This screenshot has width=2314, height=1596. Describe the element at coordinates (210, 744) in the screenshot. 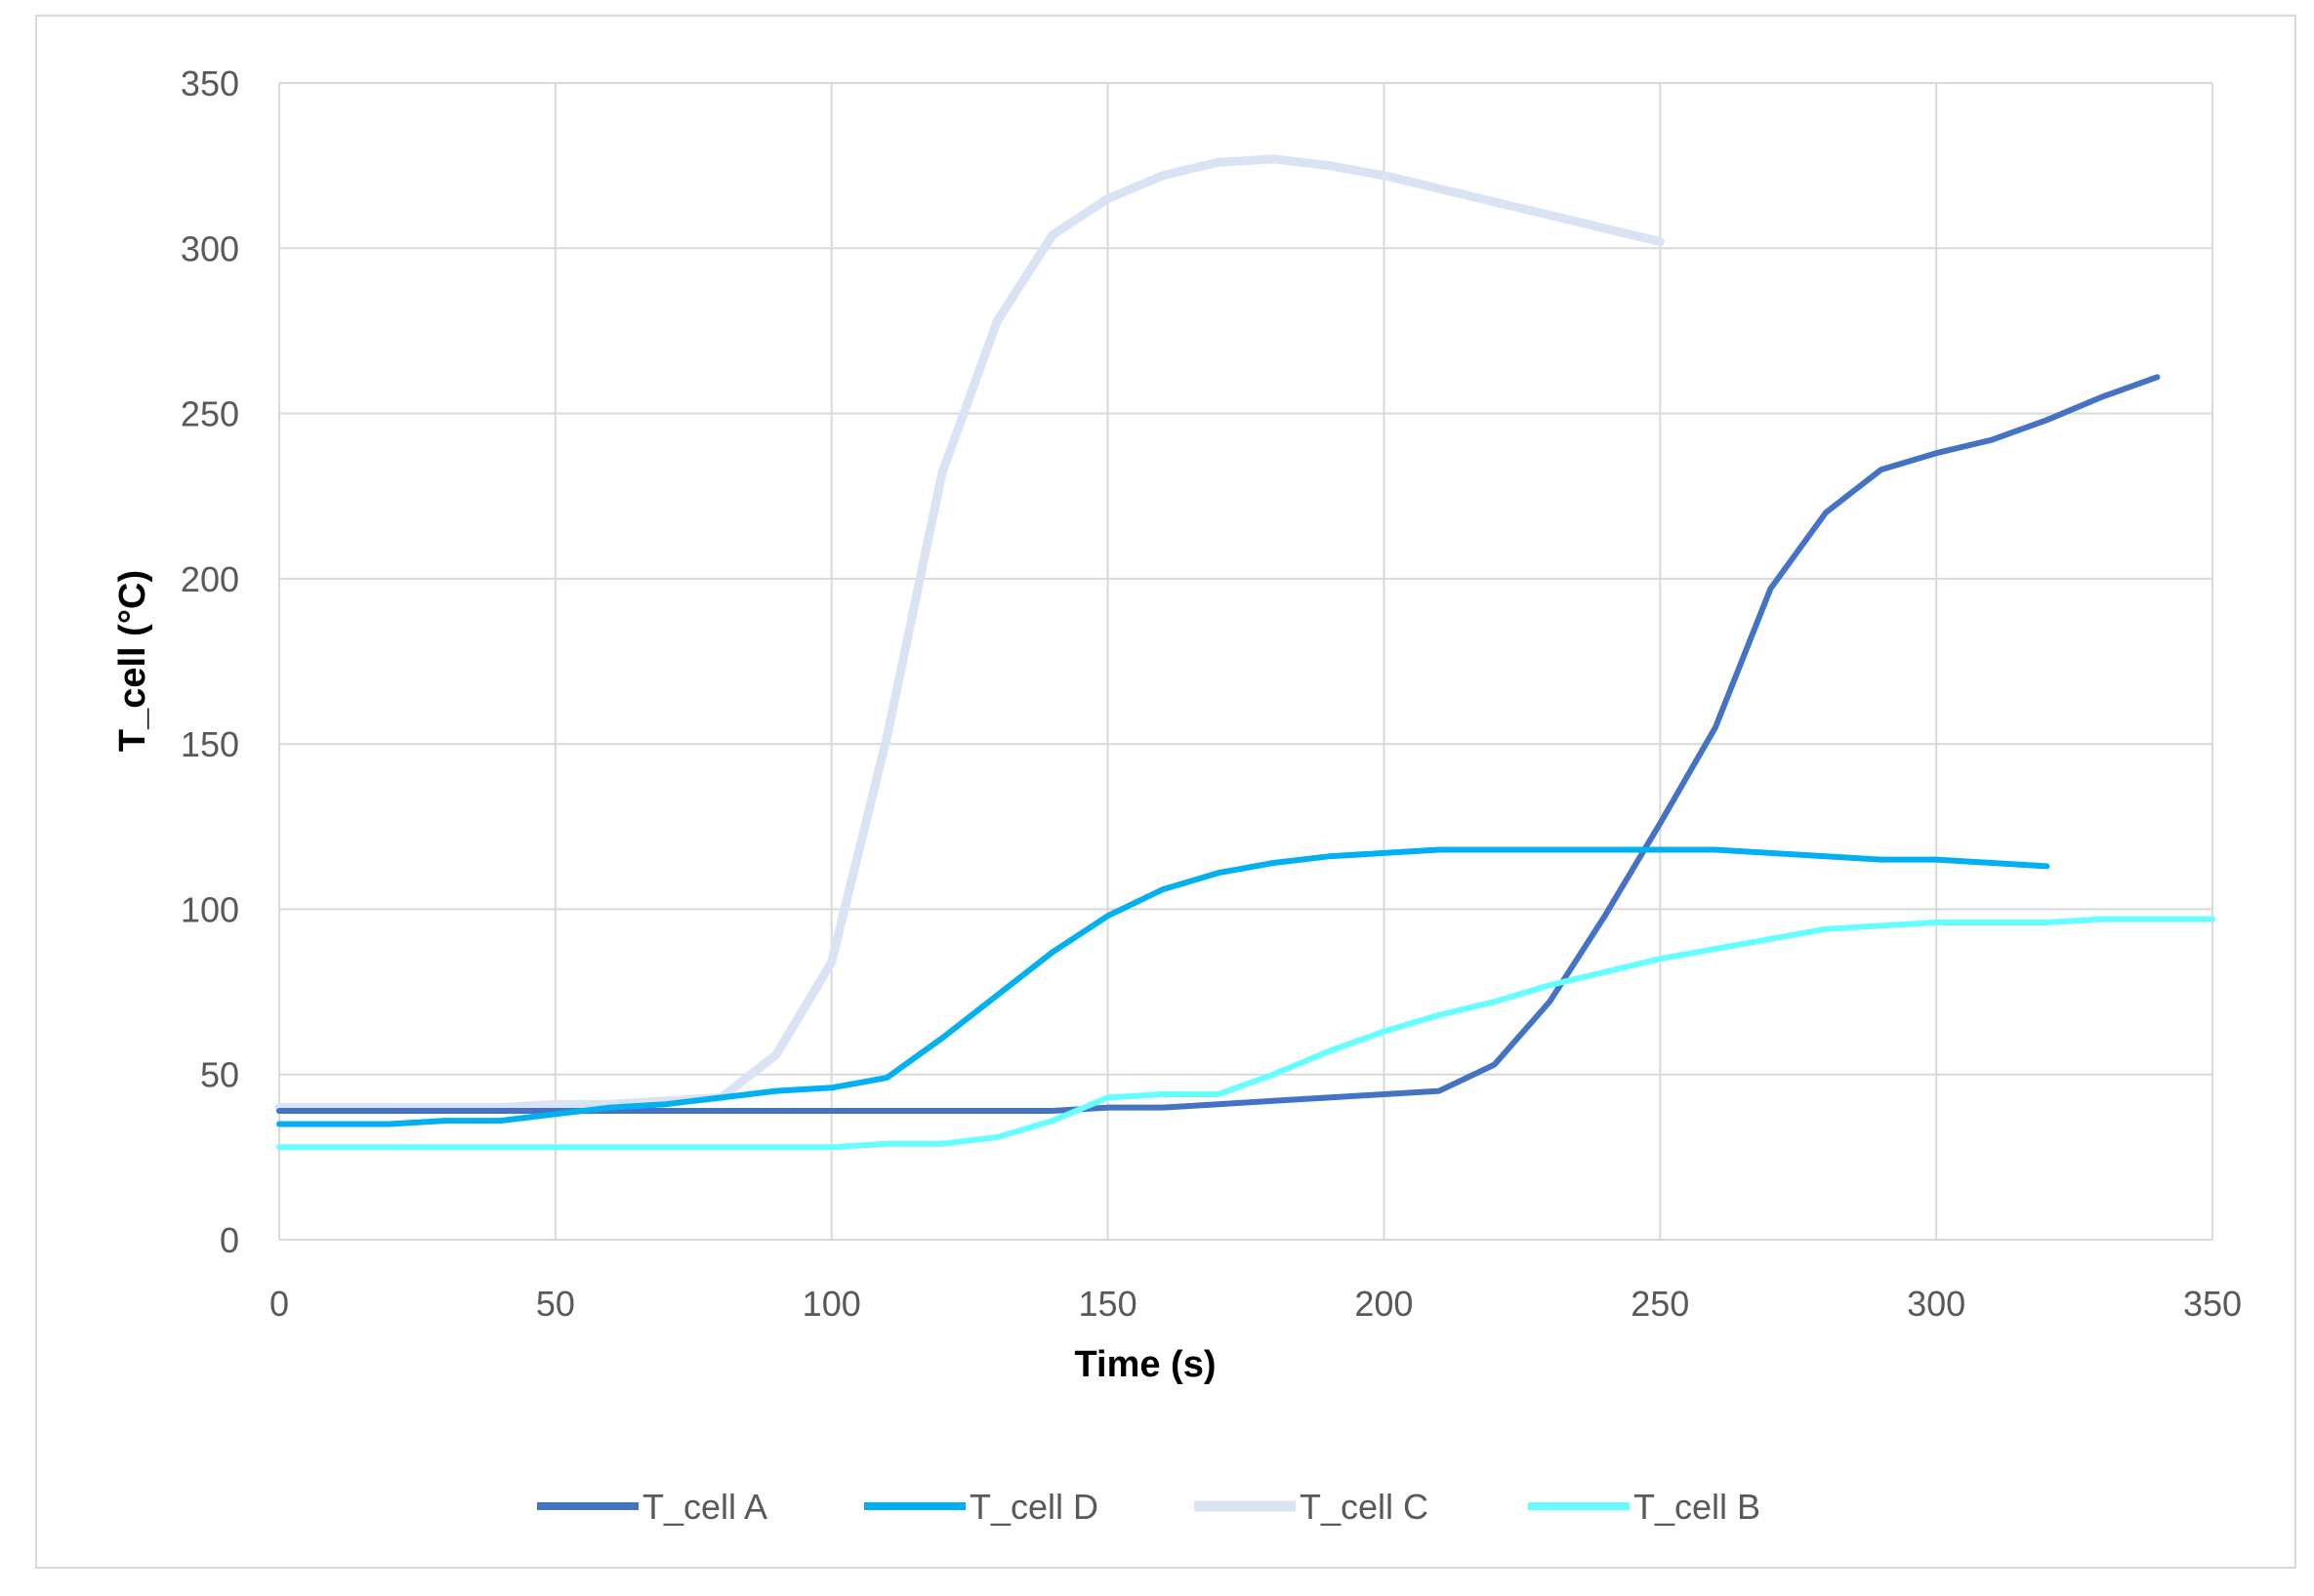

I see `y-tick-label: 150` at that location.